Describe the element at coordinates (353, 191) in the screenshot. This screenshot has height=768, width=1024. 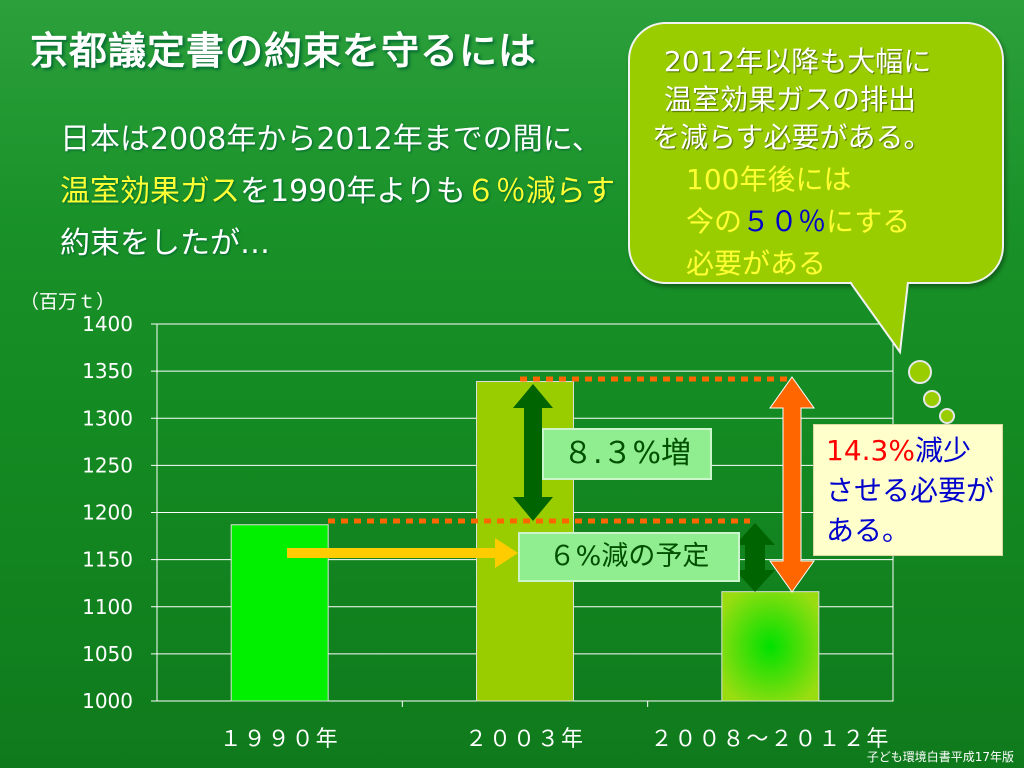
I see `intro-part-2: を1990年よりも` at that location.